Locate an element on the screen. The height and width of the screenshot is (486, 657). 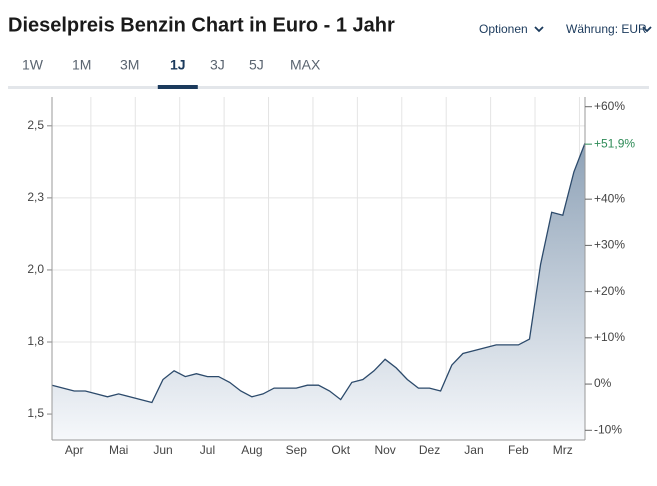
tab: 1M is located at coordinates (81, 65).